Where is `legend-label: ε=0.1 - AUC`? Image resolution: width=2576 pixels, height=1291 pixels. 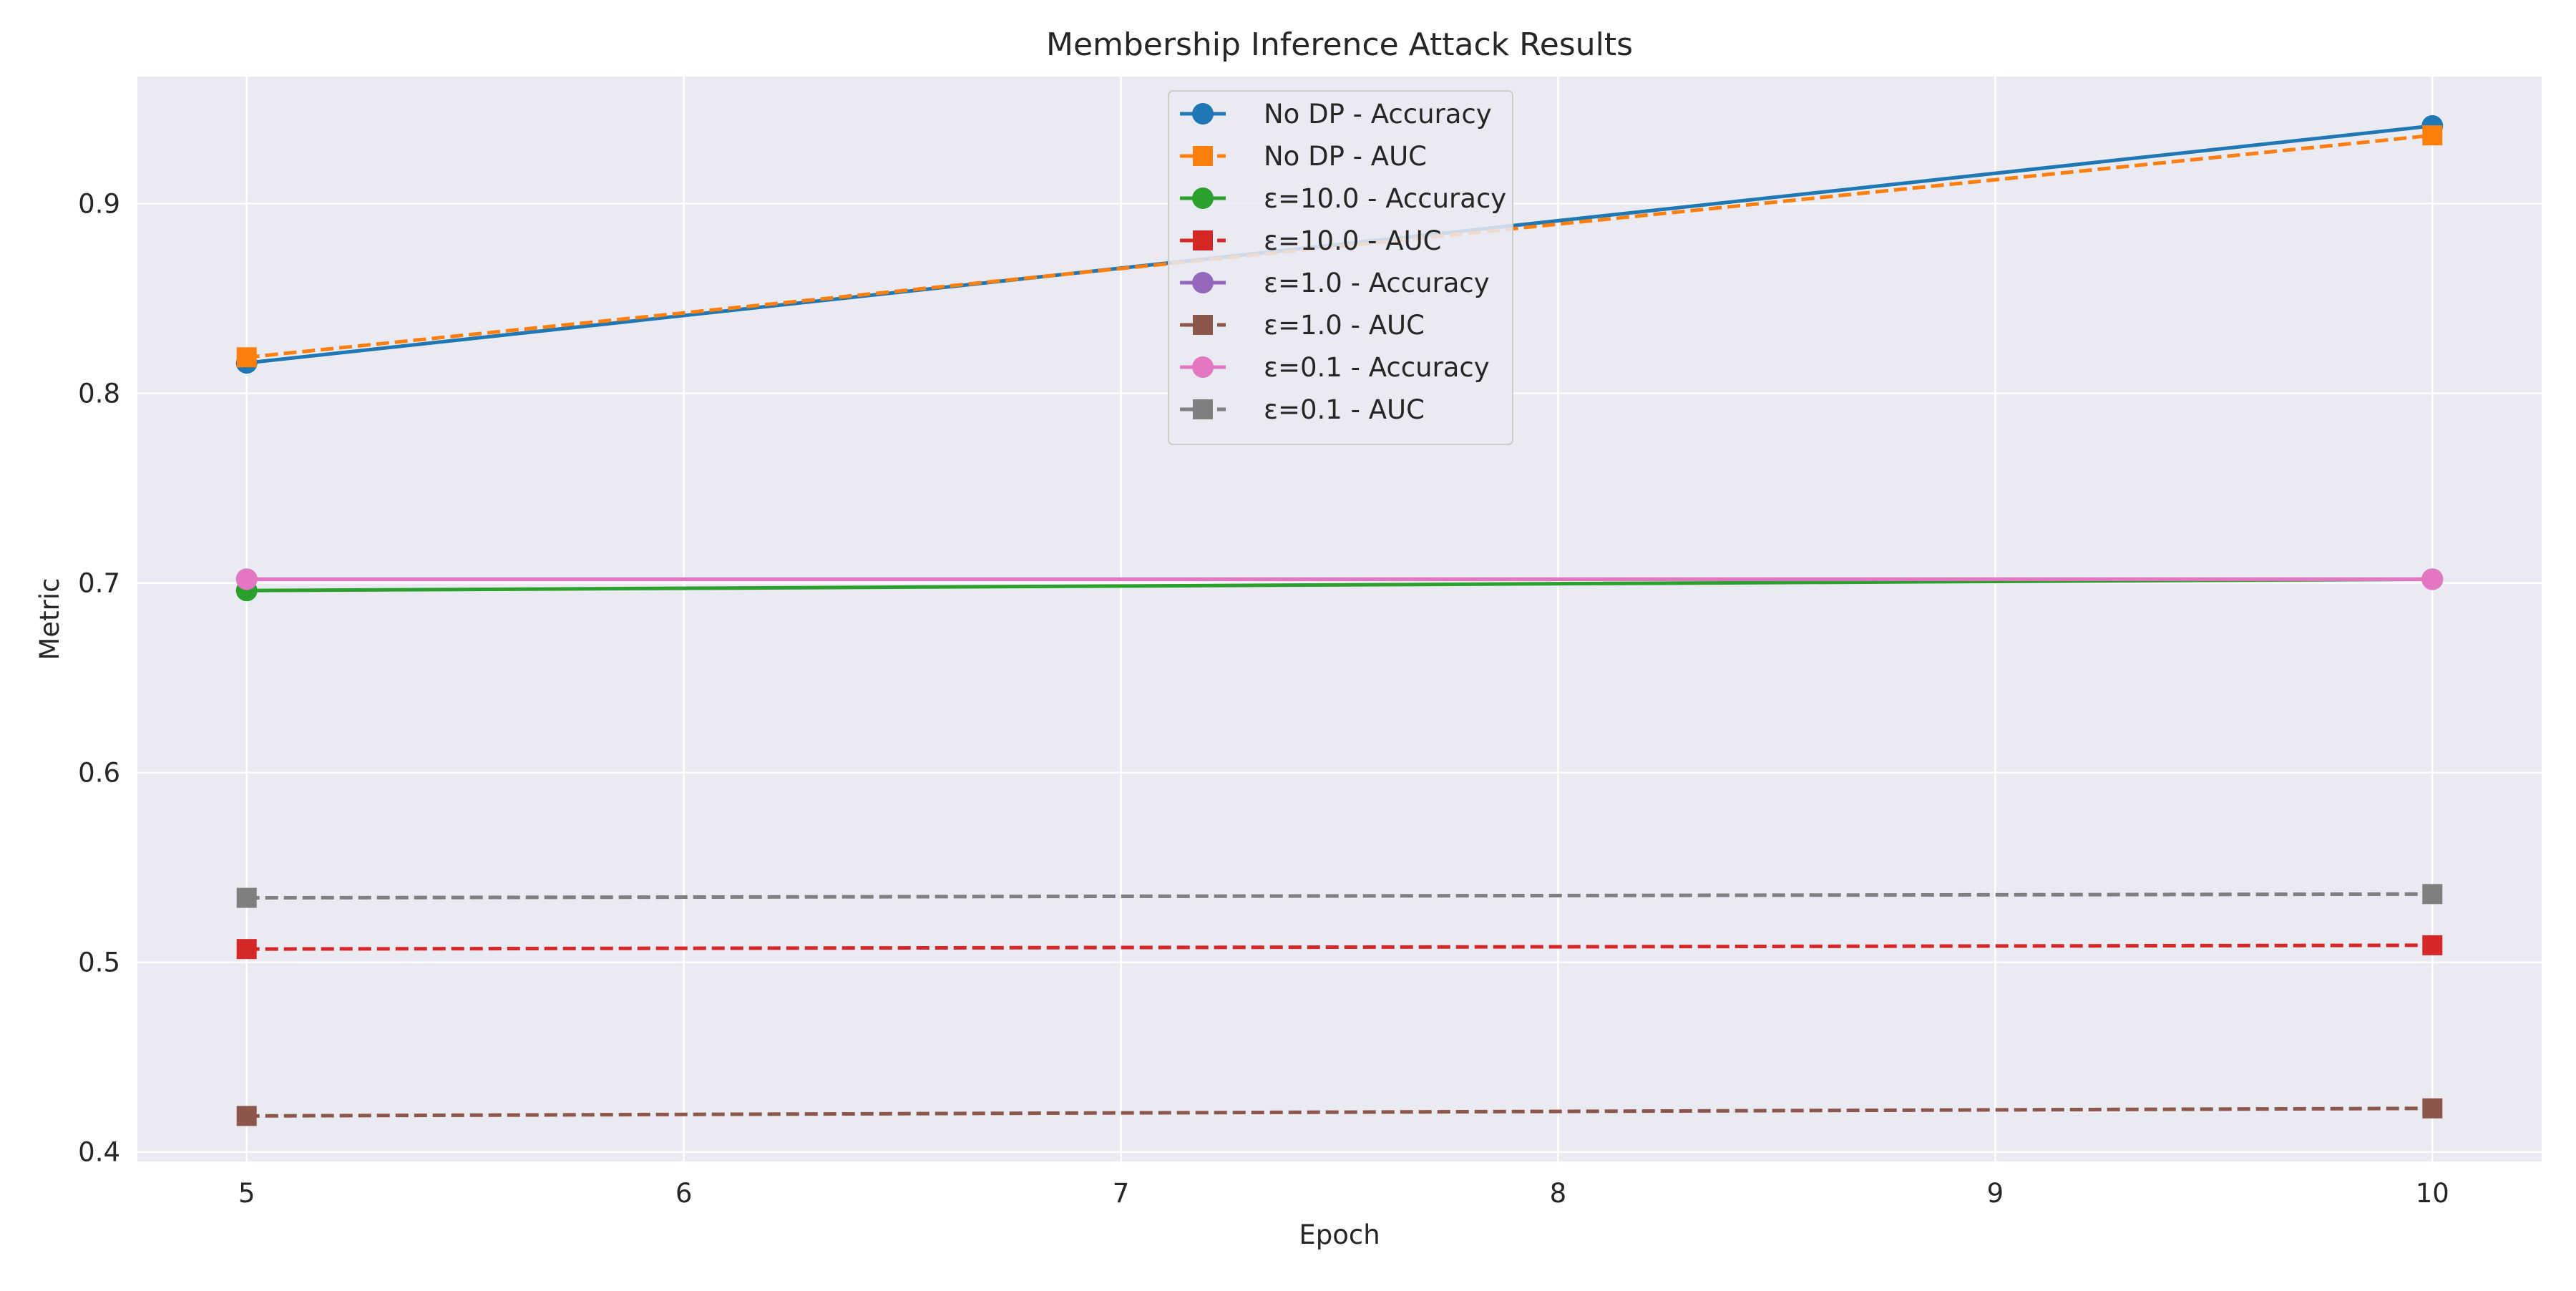
legend-label: ε=0.1 - AUC is located at coordinates (1344, 409).